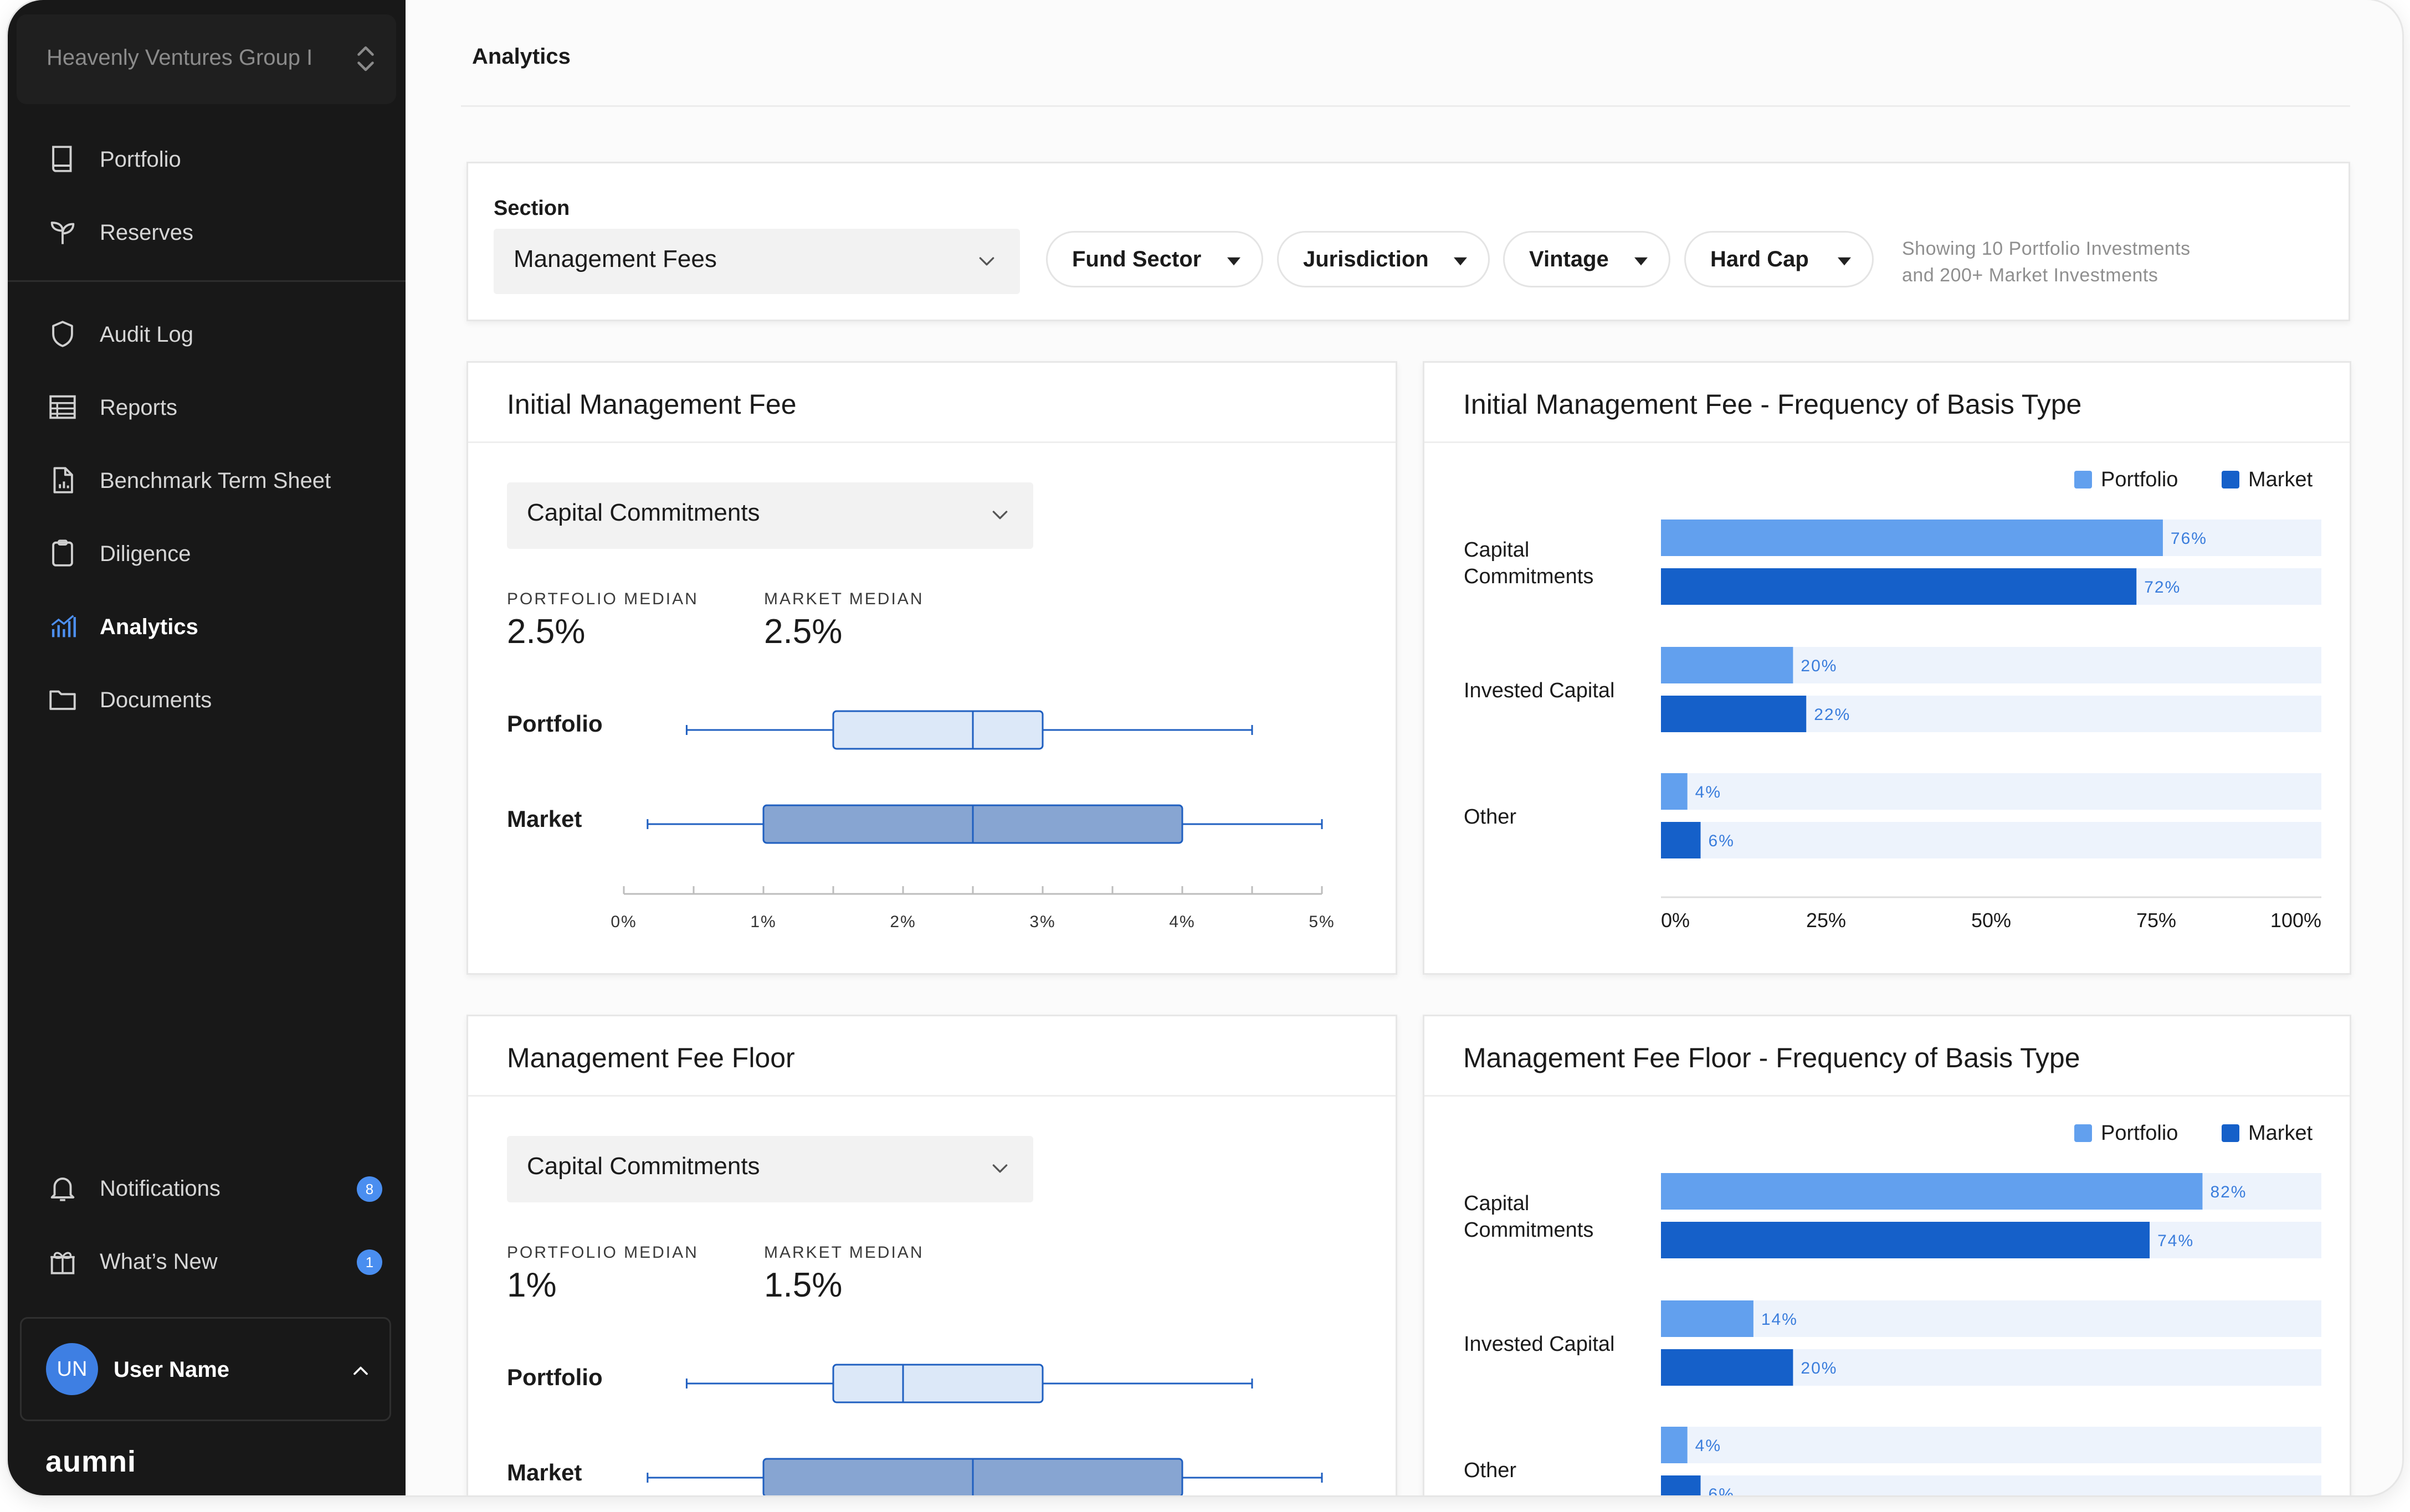  Describe the element at coordinates (207, 158) in the screenshot. I see `nav-item-portfolio: Portfolio` at that location.